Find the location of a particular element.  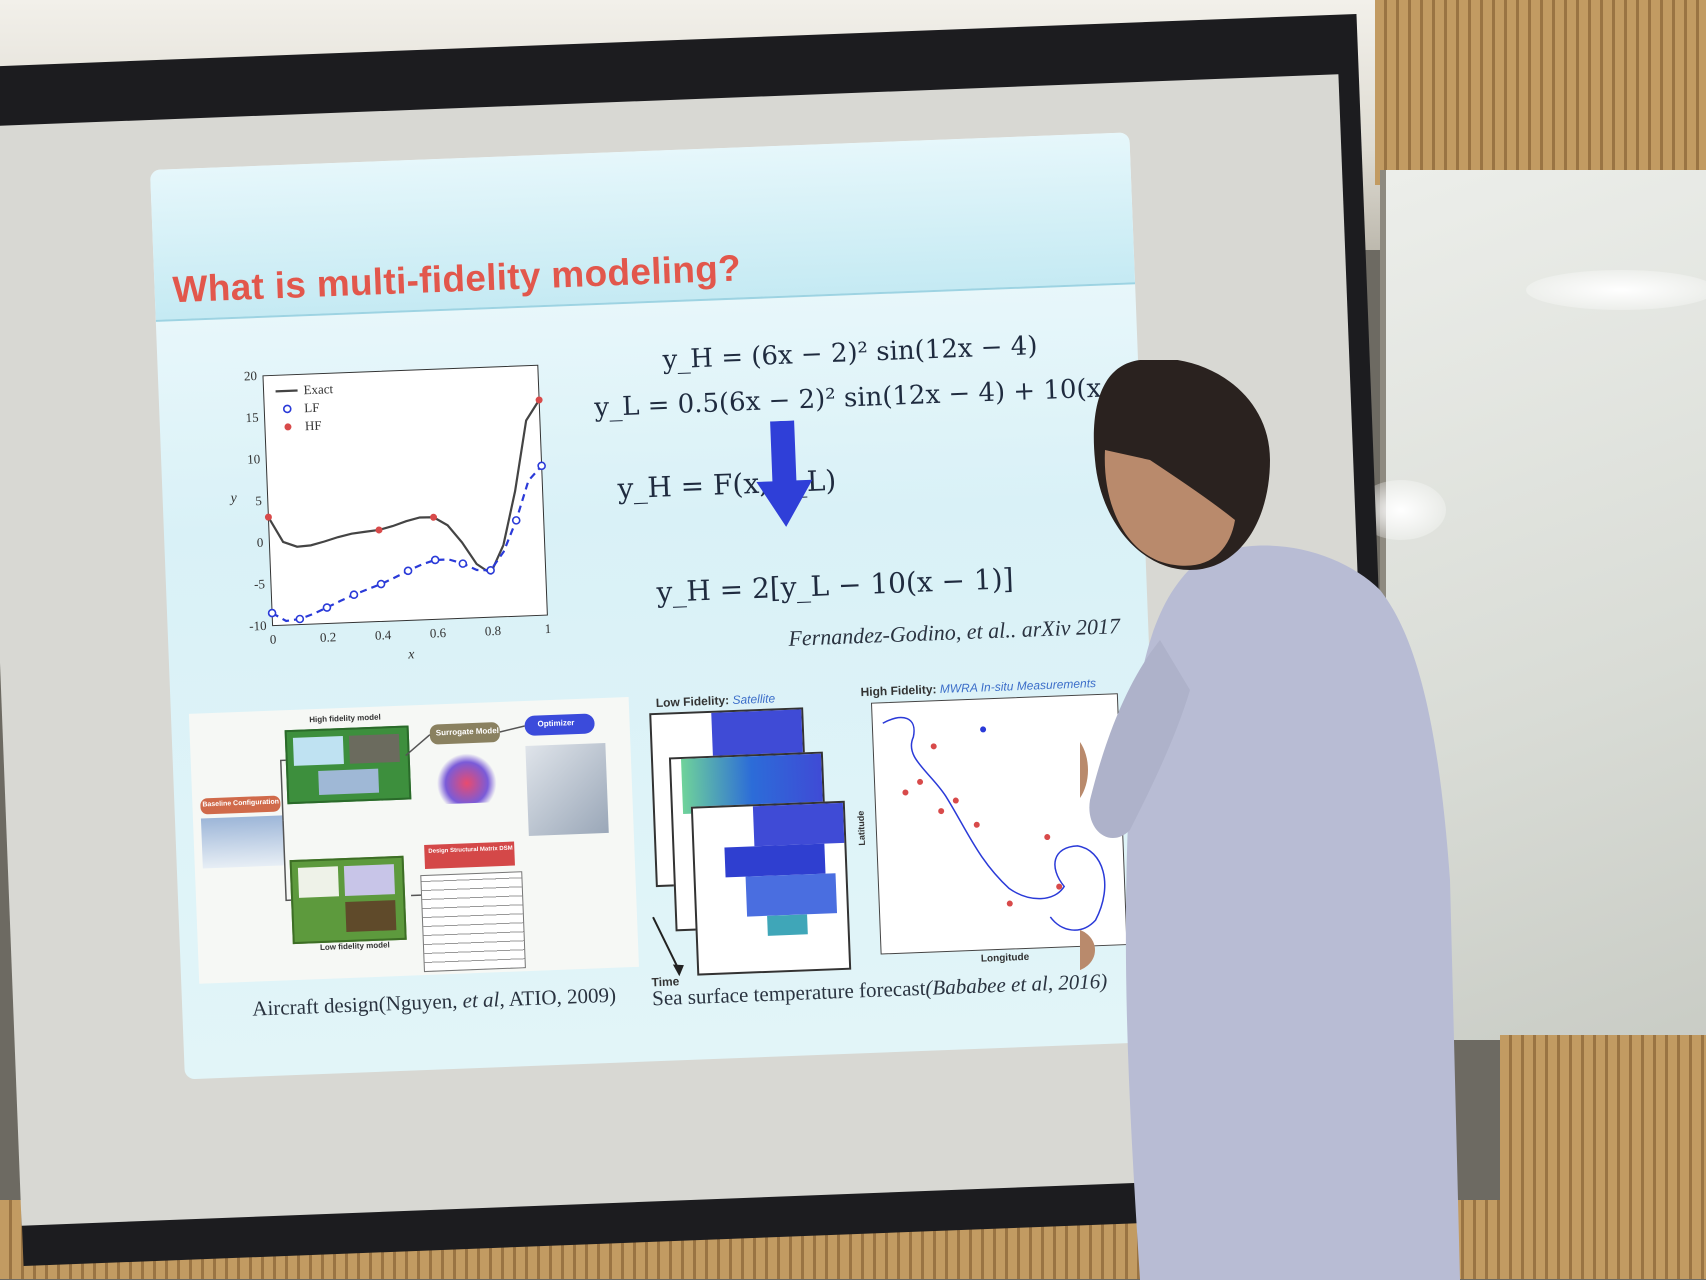

y-tick-label: -10 is located at coordinates (258, 626).